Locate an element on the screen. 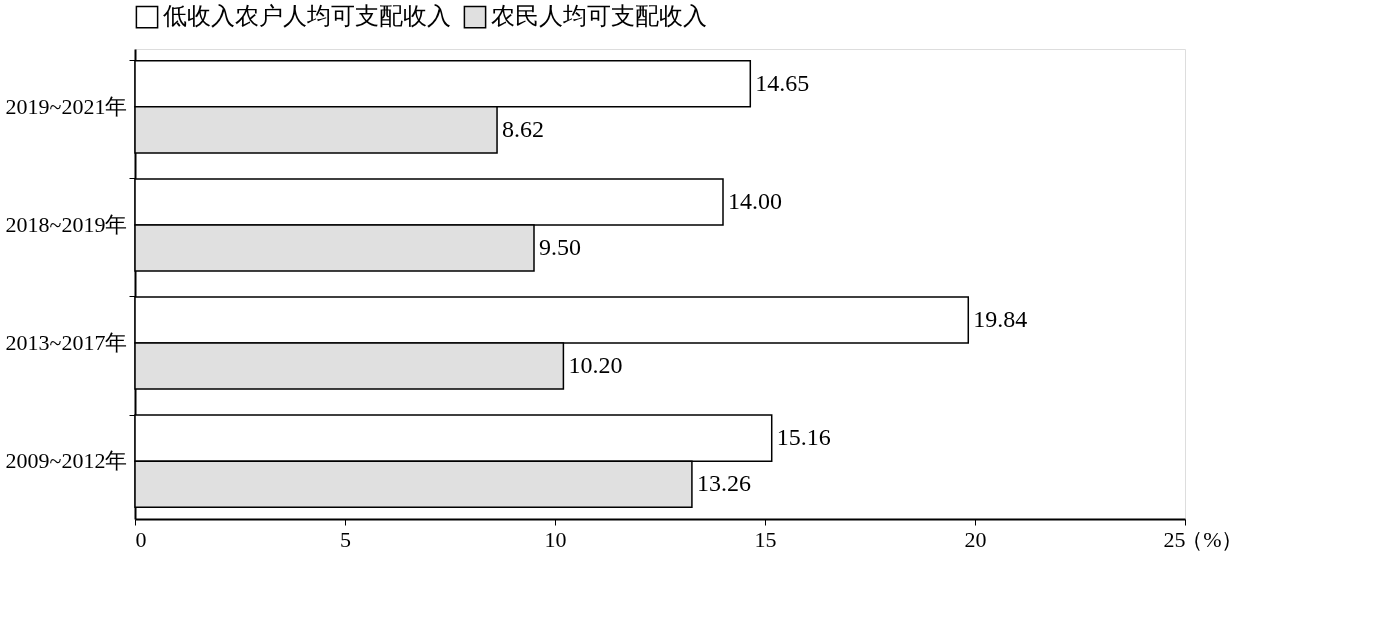 The image size is (1383, 627). data-label: 8.62 is located at coordinates (523, 128).